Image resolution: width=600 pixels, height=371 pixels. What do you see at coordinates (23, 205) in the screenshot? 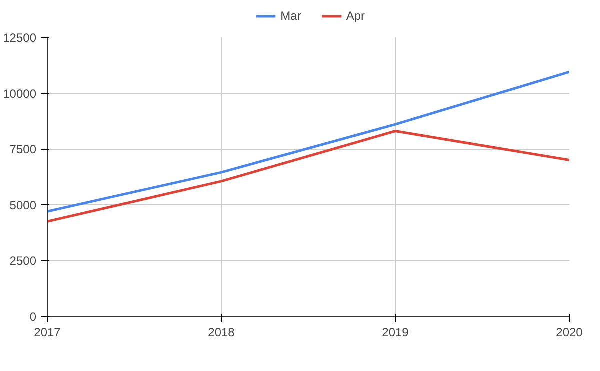
I see `y-tick-label: 5000` at bounding box center [23, 205].